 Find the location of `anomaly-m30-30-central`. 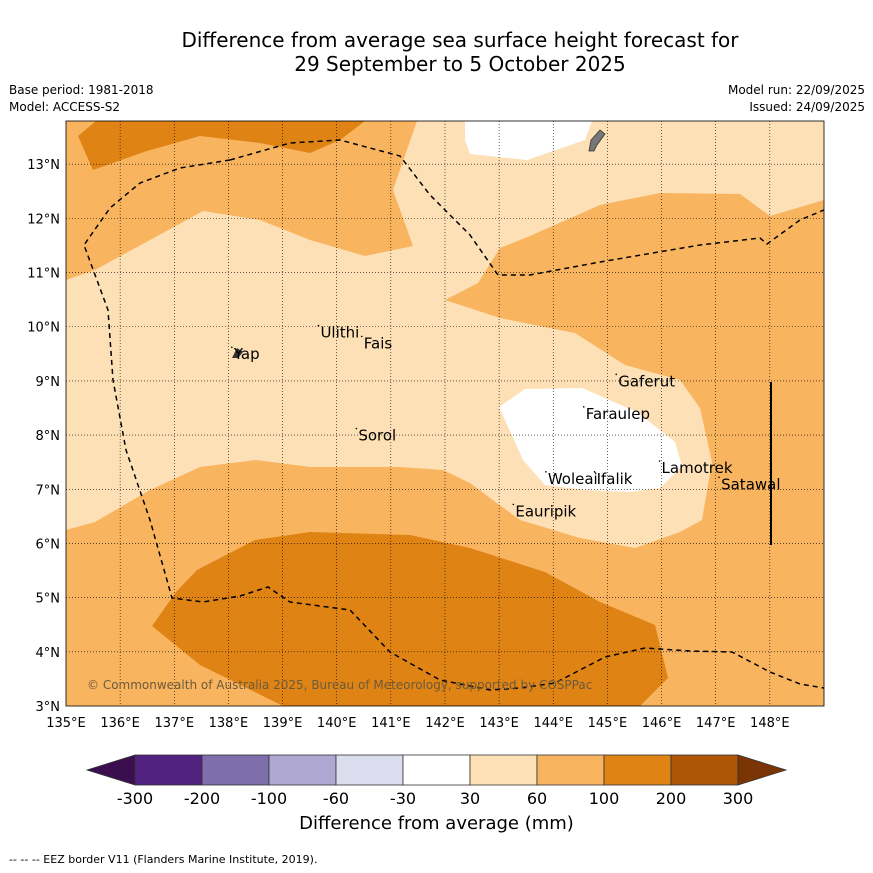

anomaly-m30-30-central is located at coordinates (590, 440).